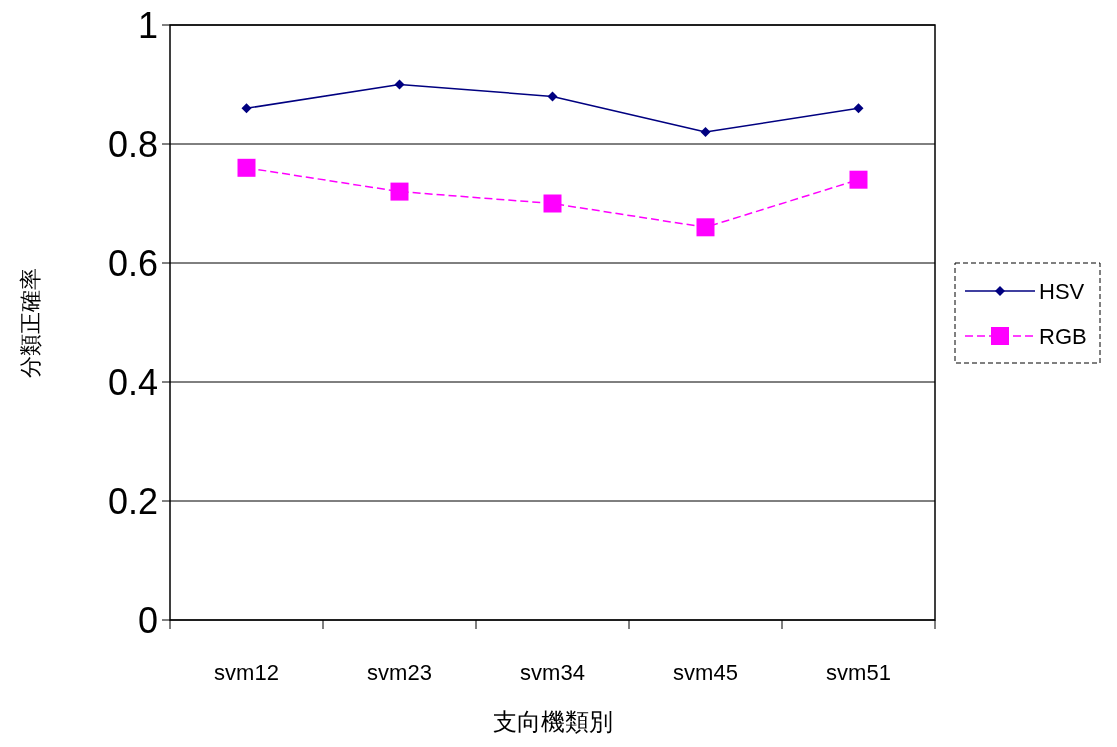 The width and height of the screenshot is (1117, 747). I want to click on y-tick-label: 0.4, so click(132, 382).